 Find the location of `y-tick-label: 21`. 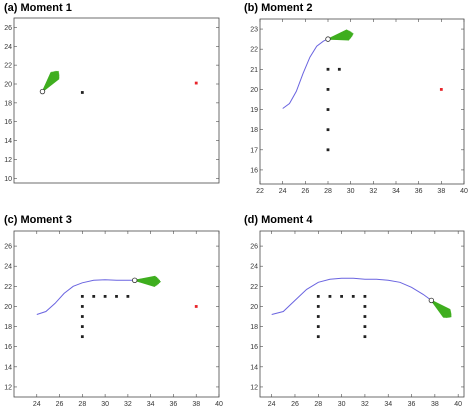

y-tick-label: 21 is located at coordinates (254, 70).